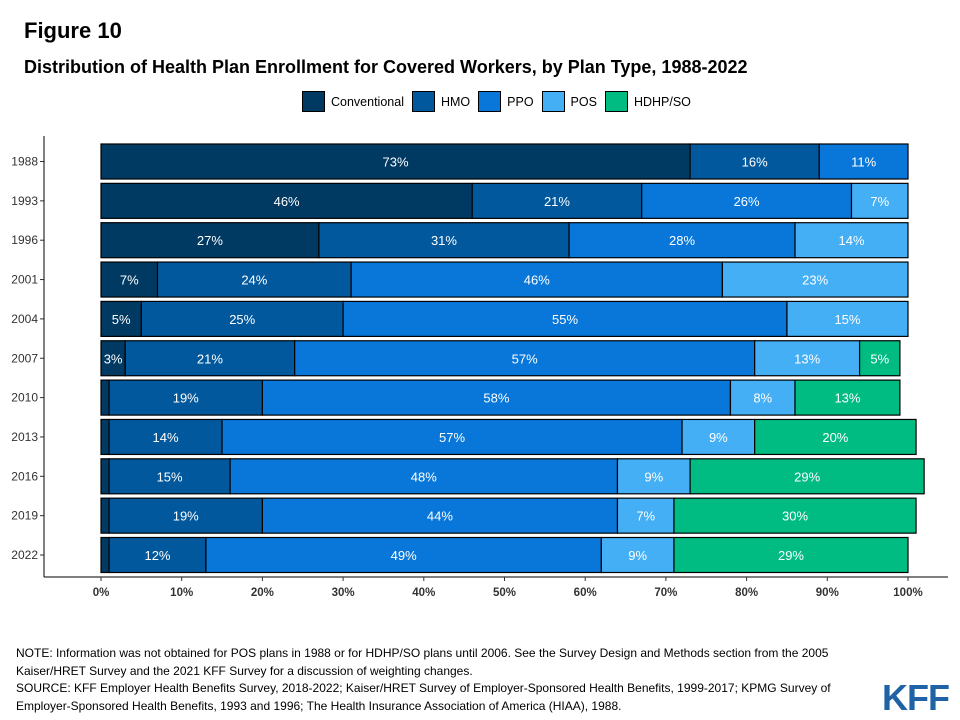 The height and width of the screenshot is (720, 960). I want to click on data-label: 21%, so click(210, 358).